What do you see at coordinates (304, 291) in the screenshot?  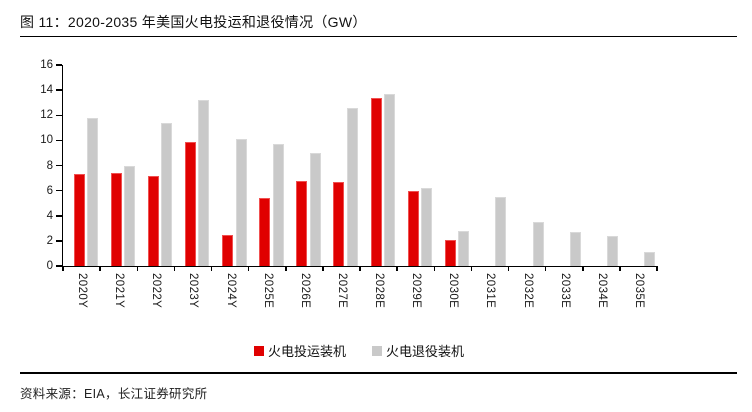 I see `x-category-label: 2026E` at bounding box center [304, 291].